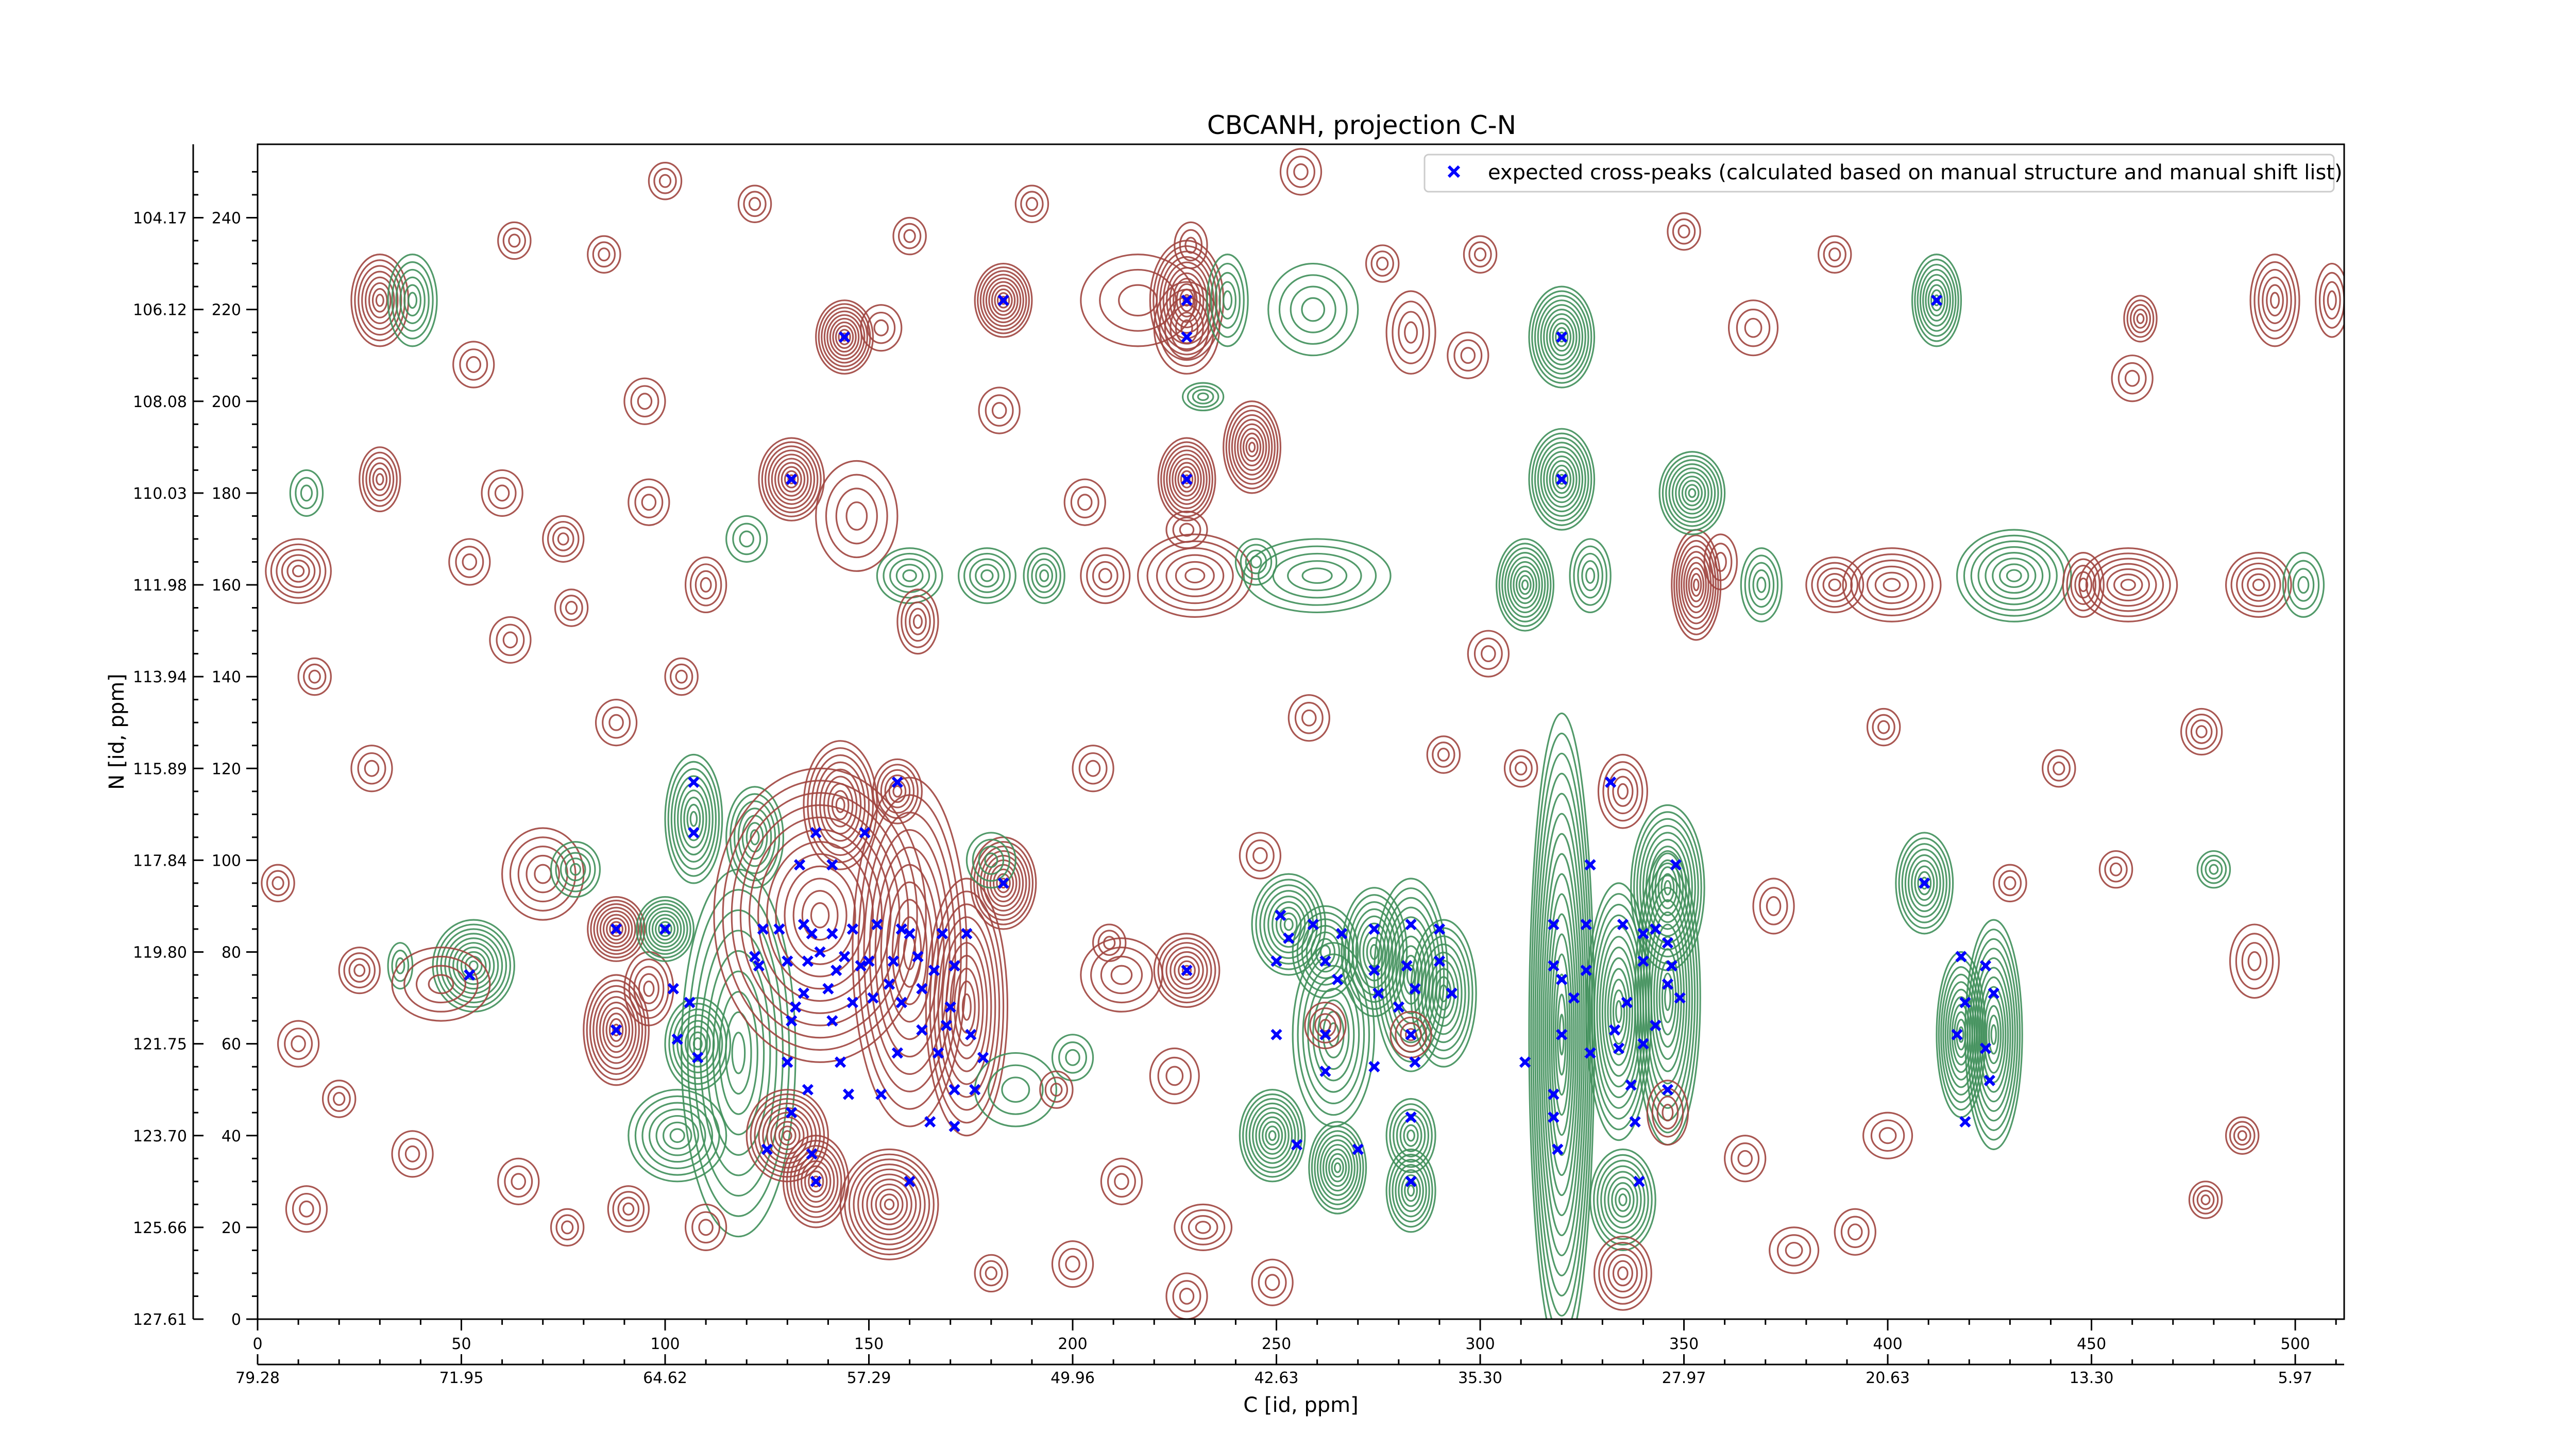  What do you see at coordinates (1301, 1405) in the screenshot?
I see `x-axis-label: C [id, ppm]` at bounding box center [1301, 1405].